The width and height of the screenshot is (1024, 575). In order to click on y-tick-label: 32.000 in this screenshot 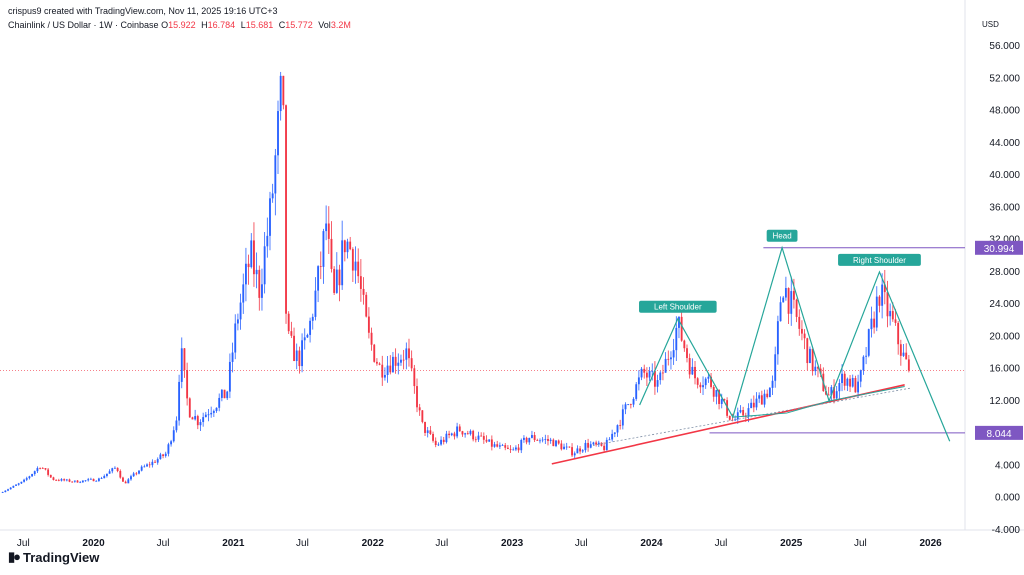, I will do `click(1004, 240)`.